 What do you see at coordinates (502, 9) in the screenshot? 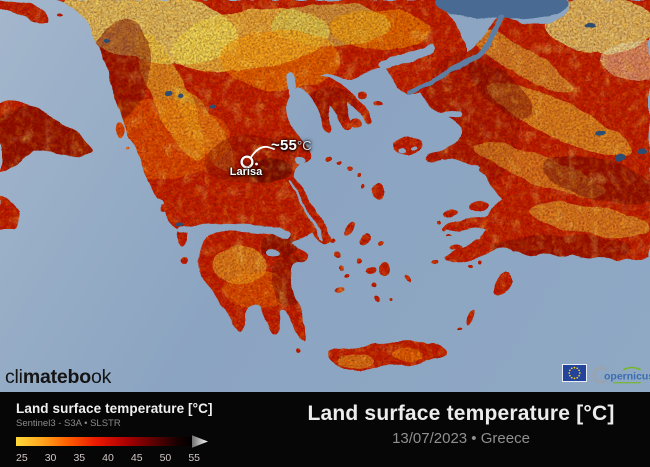
I see `sea-of-marmara` at bounding box center [502, 9].